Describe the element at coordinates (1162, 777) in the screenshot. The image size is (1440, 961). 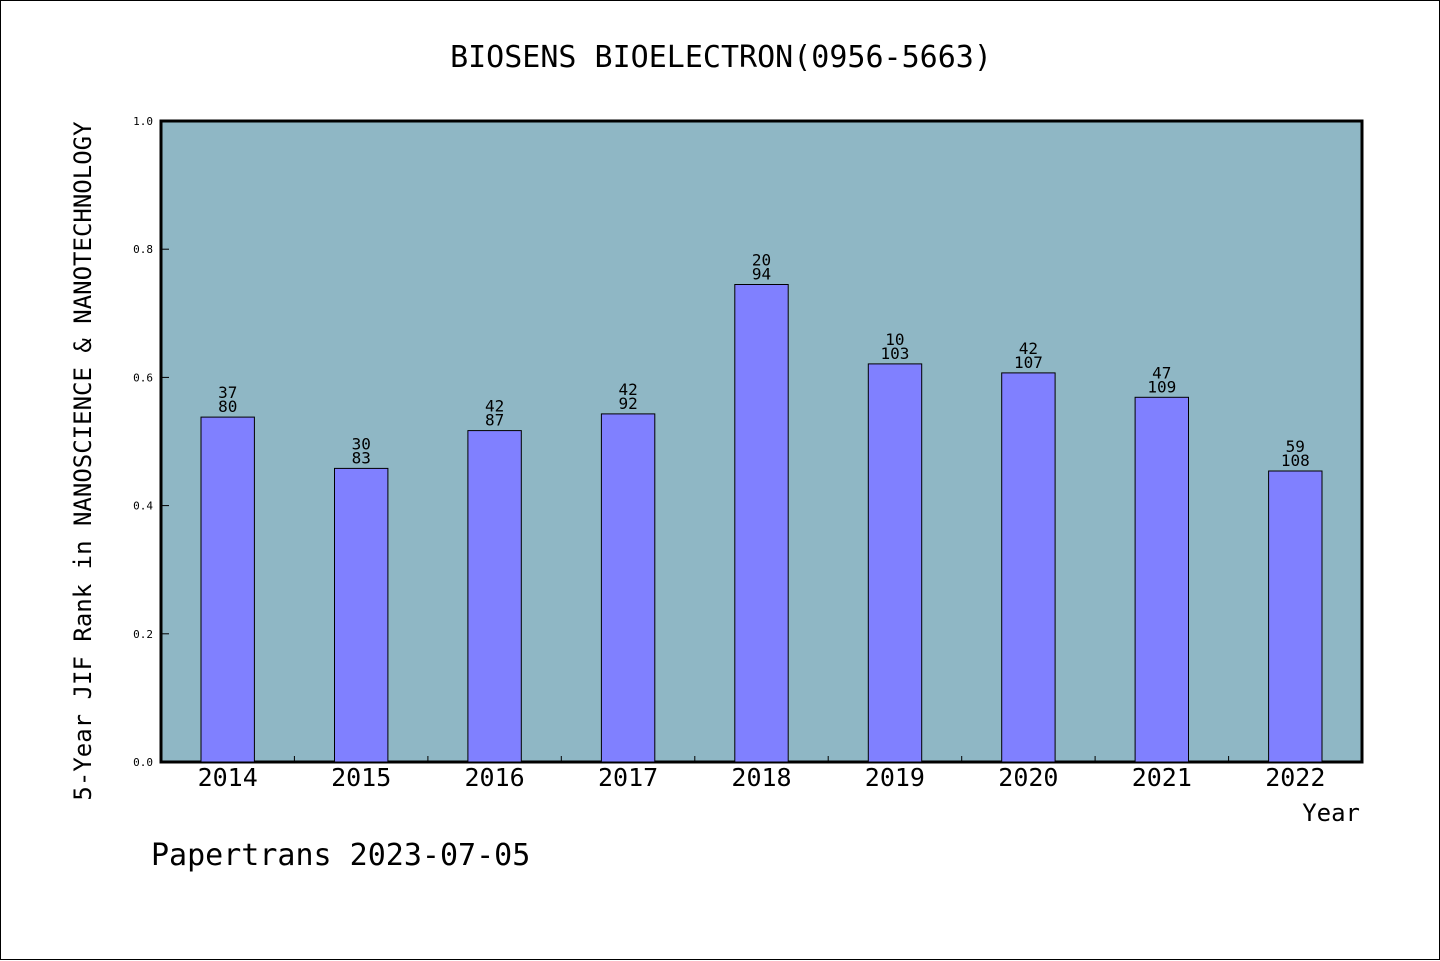
I see `x-tick-label-2021: 2021` at that location.